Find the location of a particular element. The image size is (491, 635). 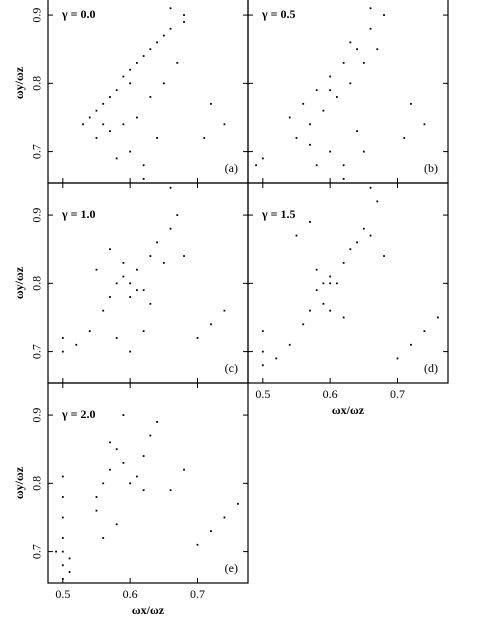

annotation: γ = 0.0 is located at coordinates (78, 14).